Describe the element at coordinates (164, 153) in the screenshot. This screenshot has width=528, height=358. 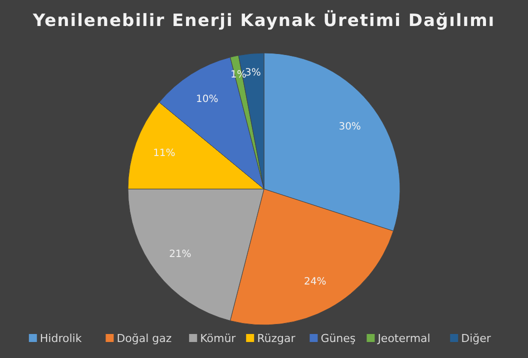
I see `data-label: 11%` at that location.